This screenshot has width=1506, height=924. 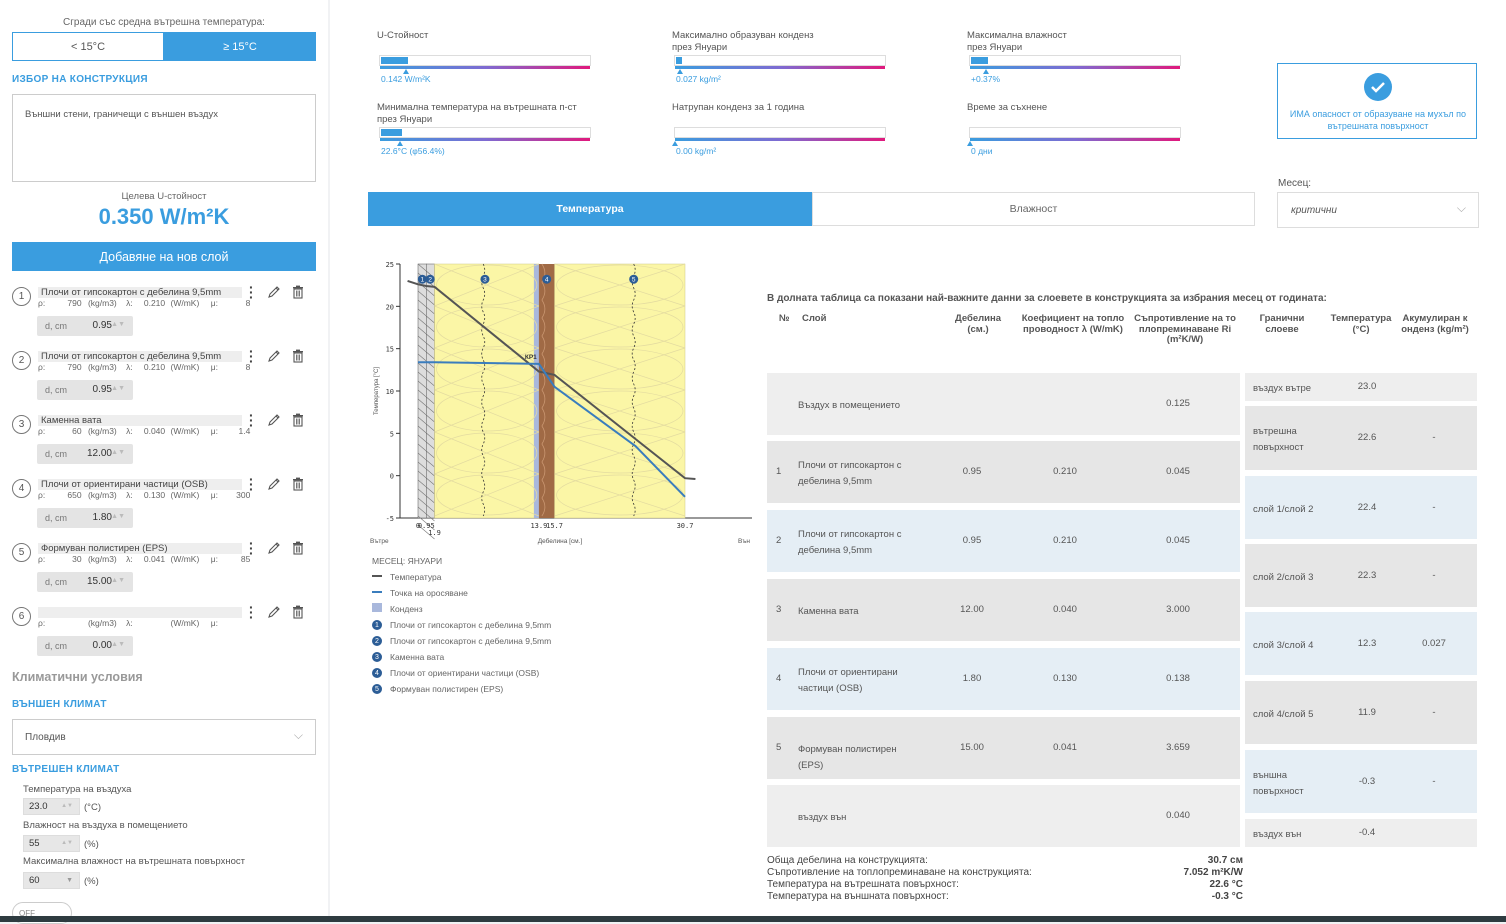 What do you see at coordinates (744, 541) in the screenshot?
I see `outside-label: Вън` at bounding box center [744, 541].